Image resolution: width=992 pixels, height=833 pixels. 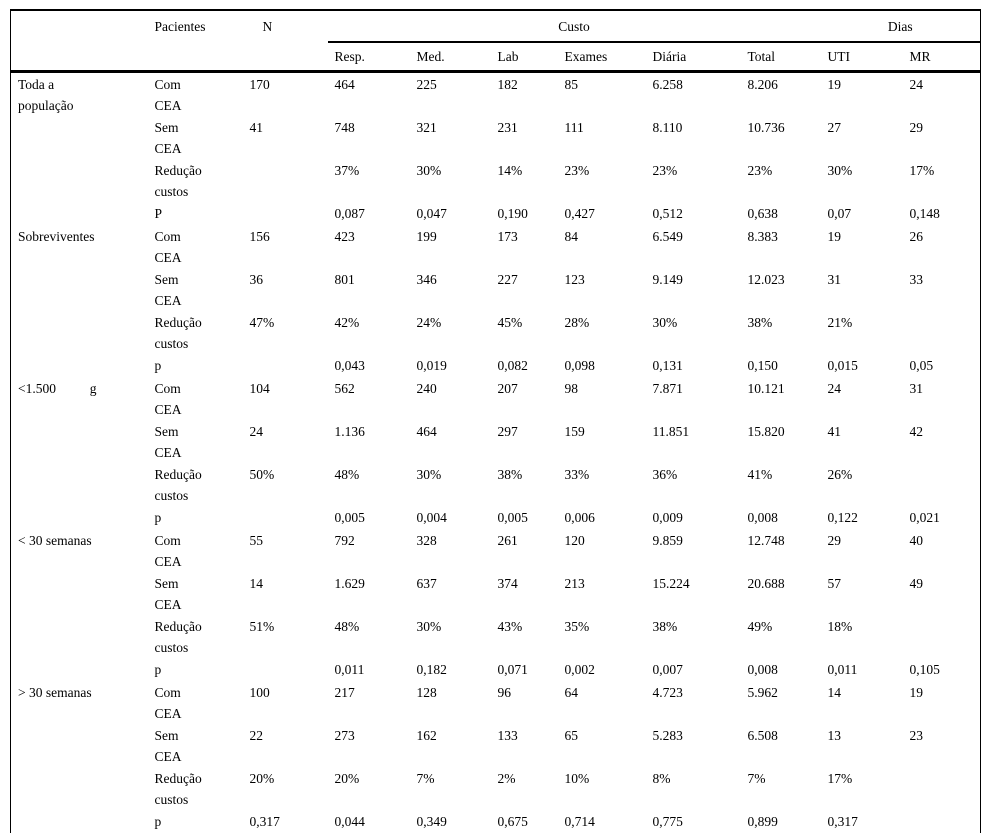 I want to click on col-header-resp: Resp., so click(x=368, y=57).